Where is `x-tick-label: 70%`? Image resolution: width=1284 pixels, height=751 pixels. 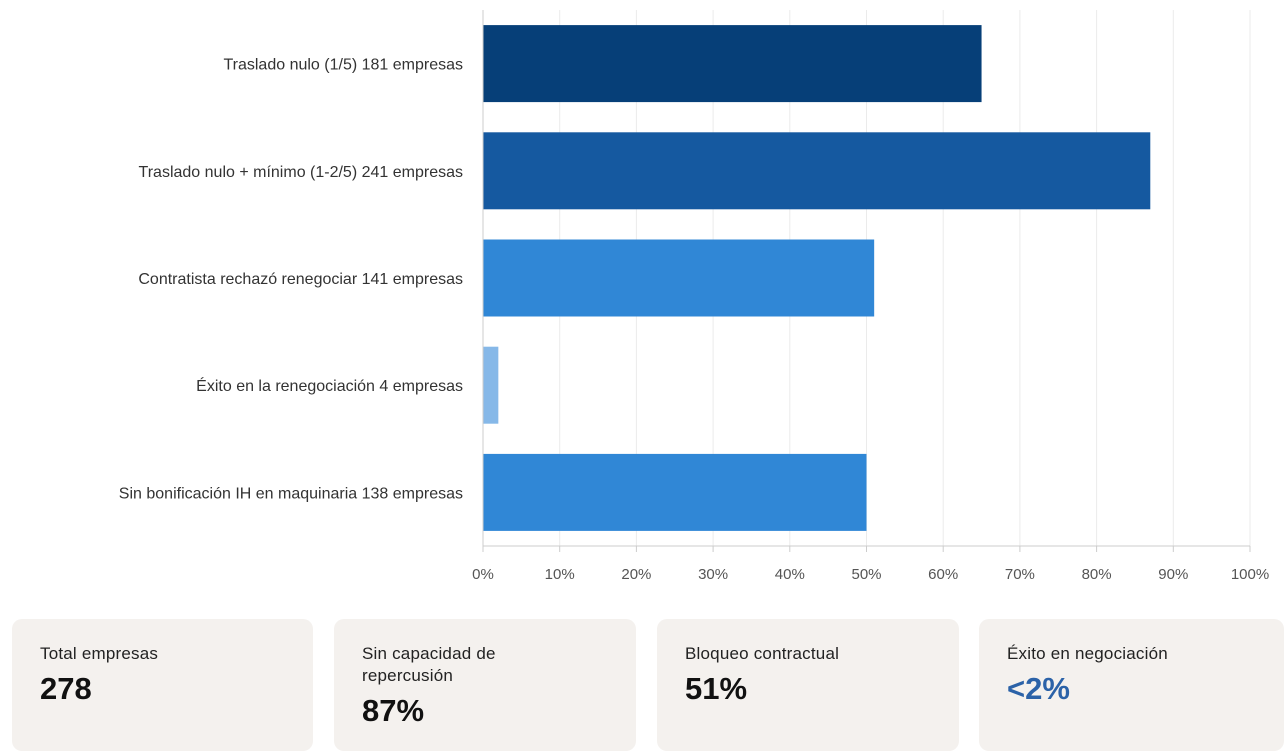
x-tick-label: 70% is located at coordinates (1020, 574).